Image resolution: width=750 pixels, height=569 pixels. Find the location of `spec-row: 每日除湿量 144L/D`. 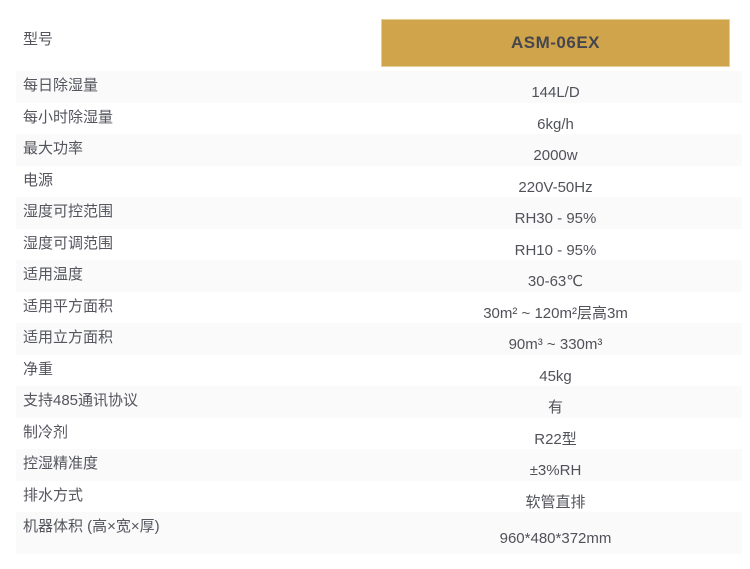

spec-row: 每日除湿量 144L/D is located at coordinates (379, 87).